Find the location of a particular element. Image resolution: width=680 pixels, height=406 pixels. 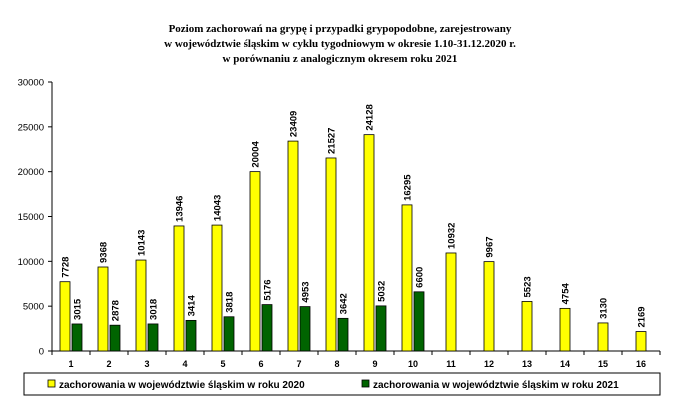

x-tick-label: 15 is located at coordinates (603, 364).